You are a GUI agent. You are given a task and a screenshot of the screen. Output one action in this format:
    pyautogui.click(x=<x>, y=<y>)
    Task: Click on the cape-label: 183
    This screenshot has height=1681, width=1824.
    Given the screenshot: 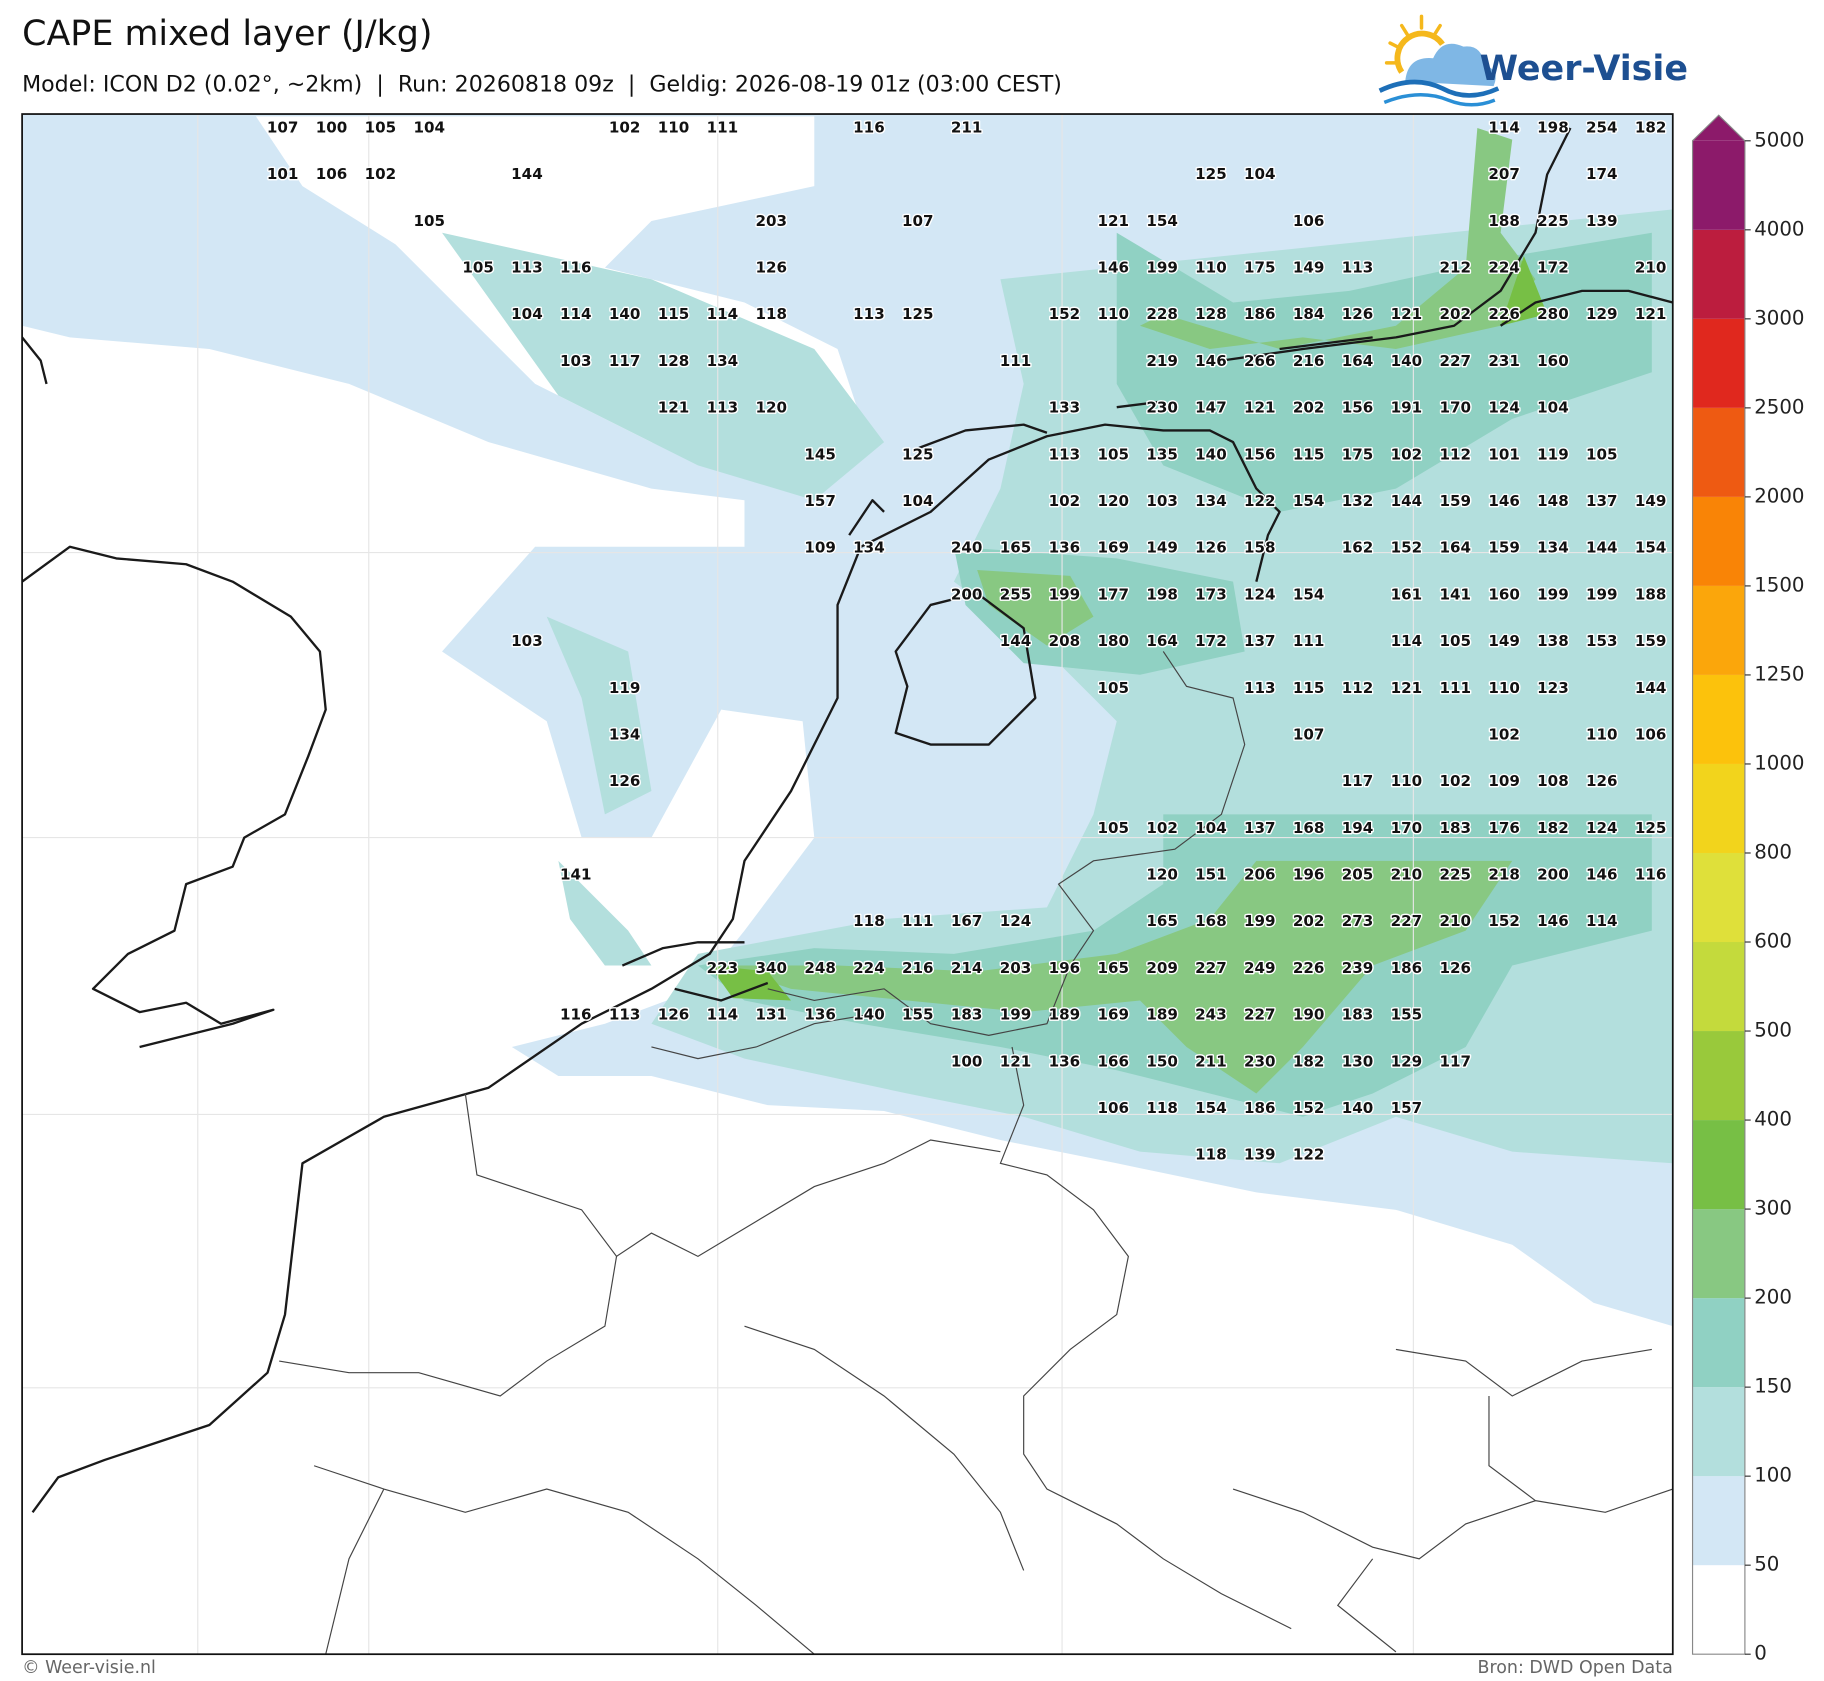 What is the action you would take?
    pyautogui.click(x=1358, y=1015)
    